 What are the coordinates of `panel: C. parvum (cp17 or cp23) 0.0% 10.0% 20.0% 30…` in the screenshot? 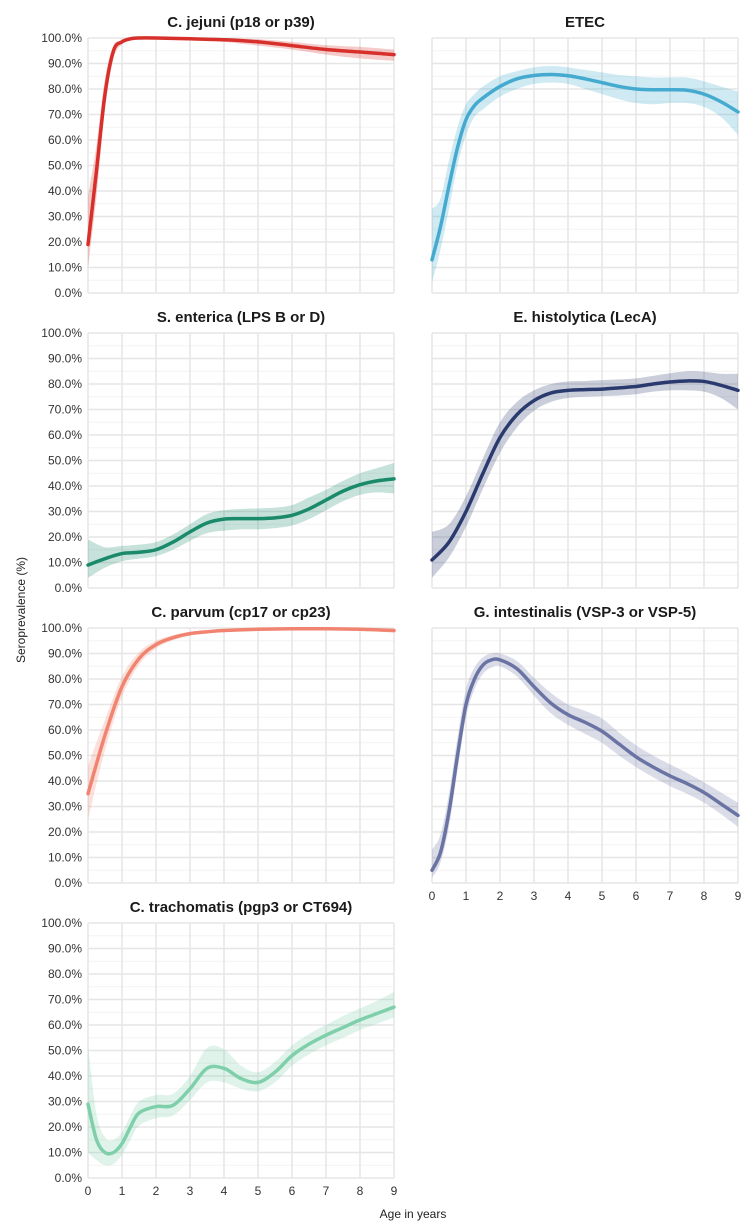 It's located at (218, 747).